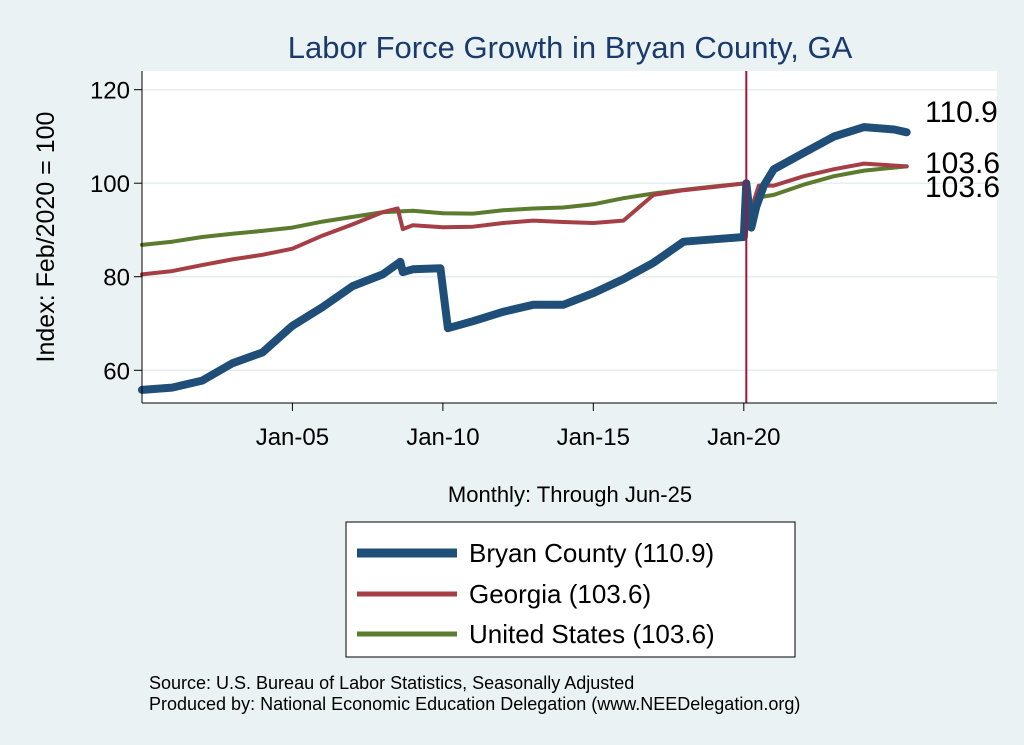 This screenshot has height=745, width=1024. What do you see at coordinates (743, 437) in the screenshot?
I see `x-tick-label-Jan-20: Jan-20` at bounding box center [743, 437].